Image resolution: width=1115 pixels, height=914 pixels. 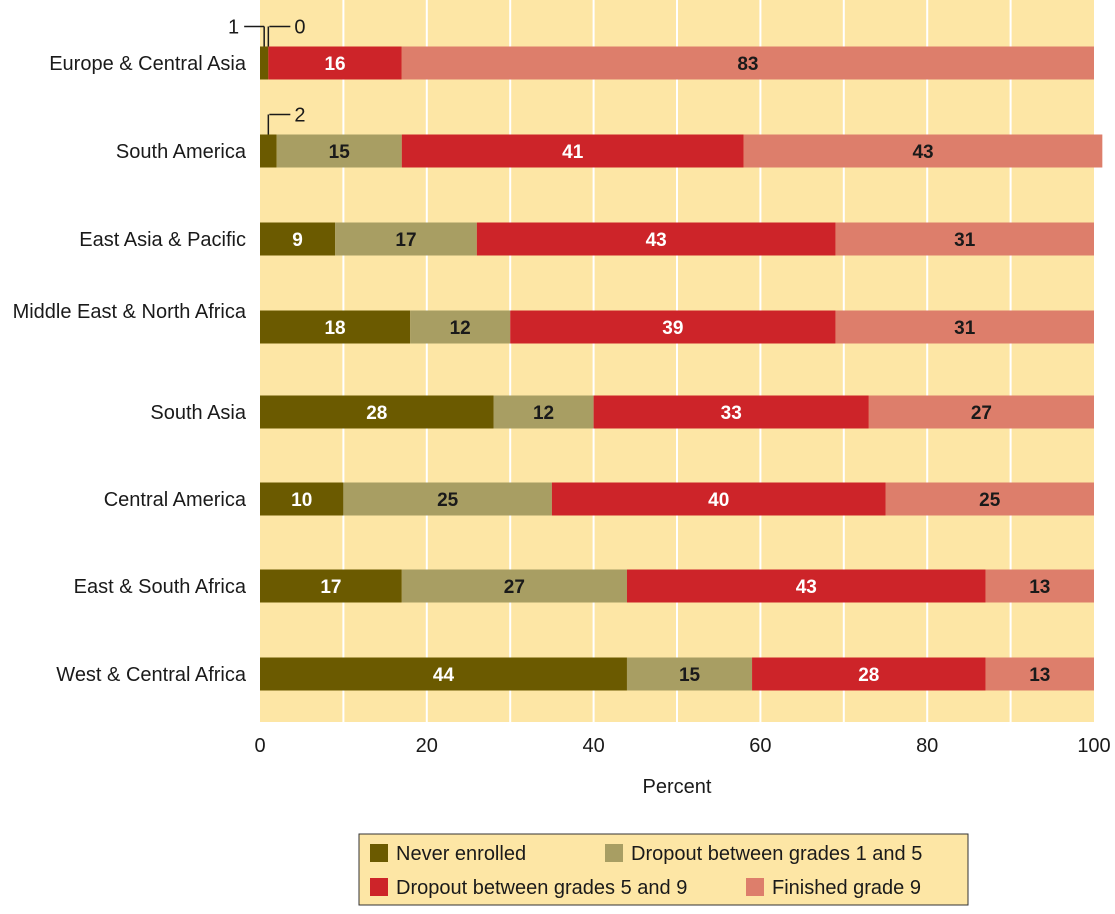 I want to click on x-tick-label: 20, so click(x=427, y=746).